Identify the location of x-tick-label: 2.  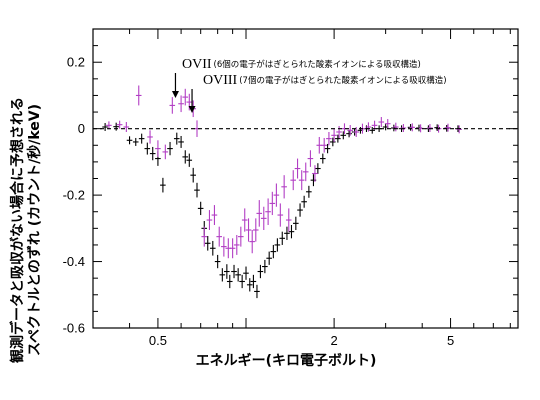
(333, 340).